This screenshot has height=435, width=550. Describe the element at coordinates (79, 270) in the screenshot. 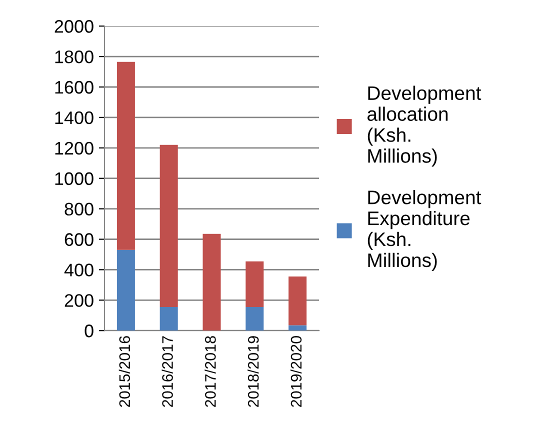

I see `y-tick-label: 400` at that location.